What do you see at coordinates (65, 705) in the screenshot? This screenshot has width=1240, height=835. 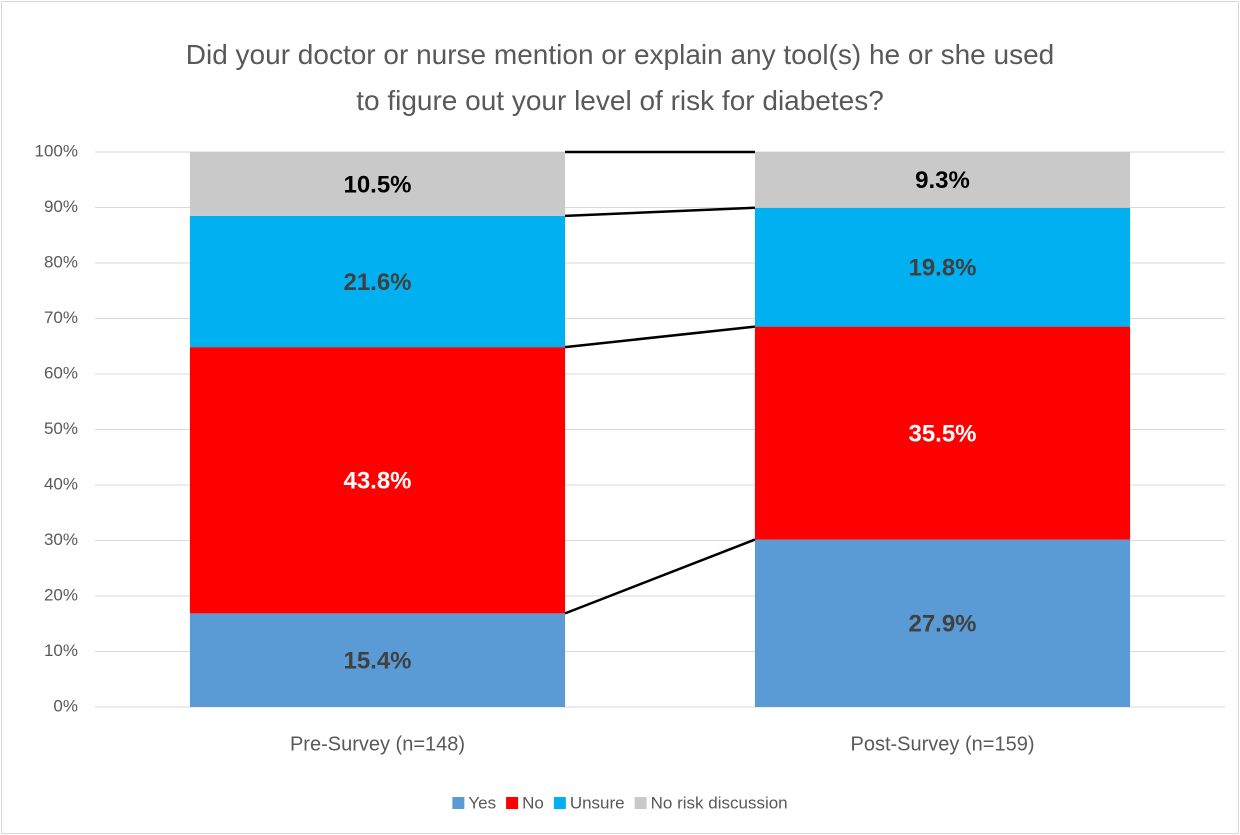 I see `y-tick-label: 0%` at bounding box center [65, 705].